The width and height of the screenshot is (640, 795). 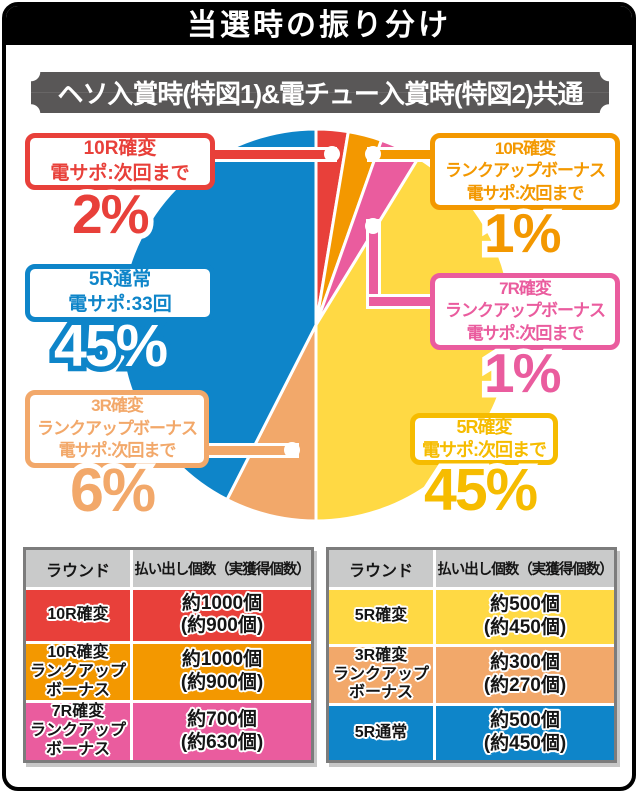 What do you see at coordinates (523, 373) in the screenshot?
I see `pct-label-7r-rub: 1% 1%` at bounding box center [523, 373].